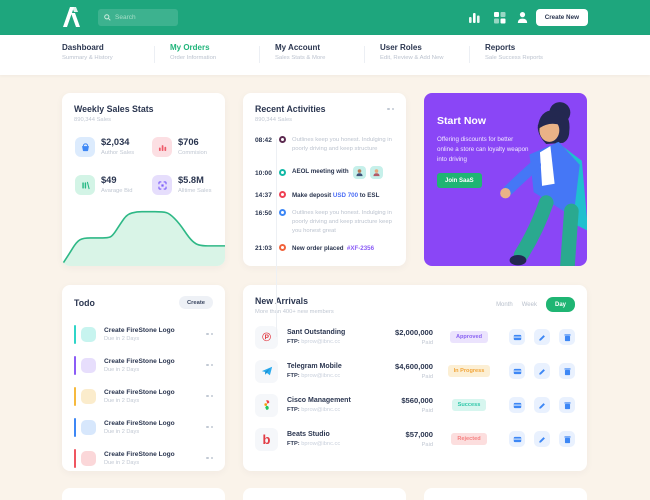 This screenshot has width=650, height=500. What do you see at coordinates (122, 400) in the screenshot?
I see `todo-item-due: Due in 2 Days` at bounding box center [122, 400].